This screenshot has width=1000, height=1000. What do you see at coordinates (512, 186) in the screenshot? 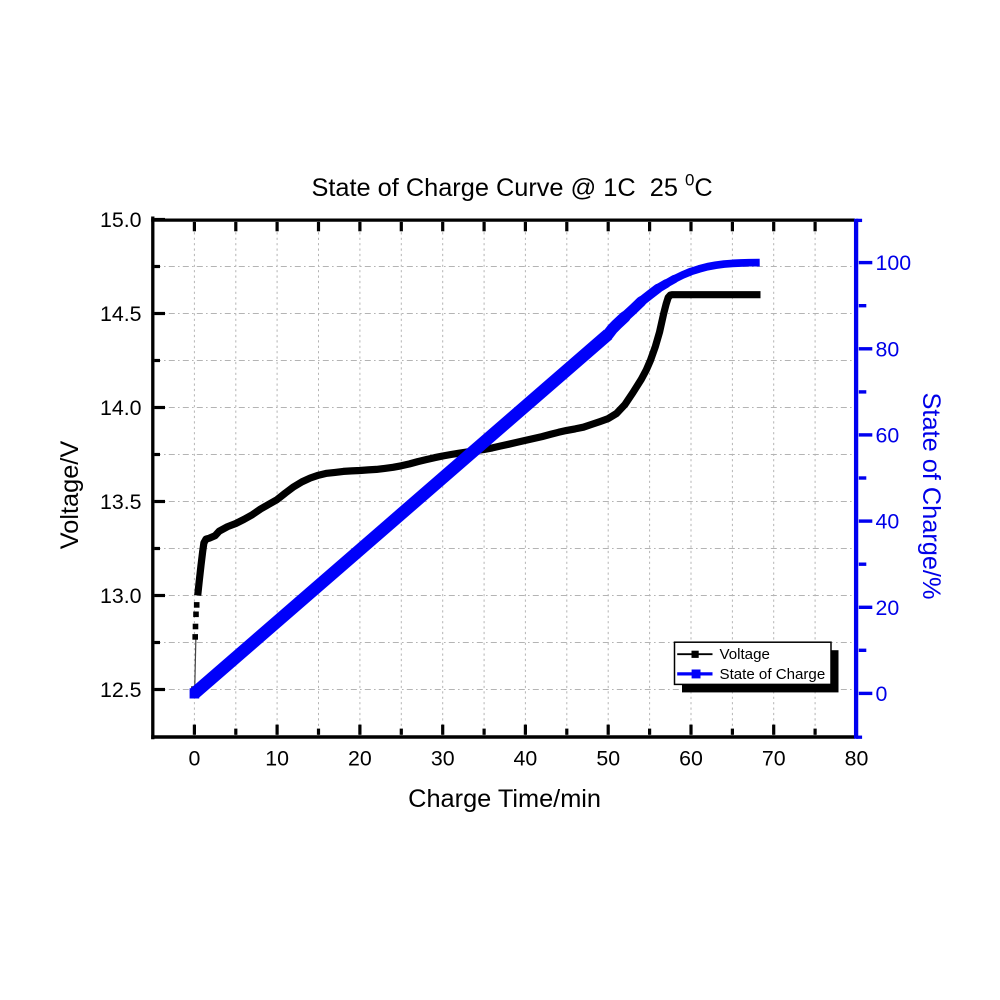
I see `svg-text:State of Charge Curve @ 1C 25: State of Charge Curve @ 1C 25 0C` at bounding box center [512, 186].